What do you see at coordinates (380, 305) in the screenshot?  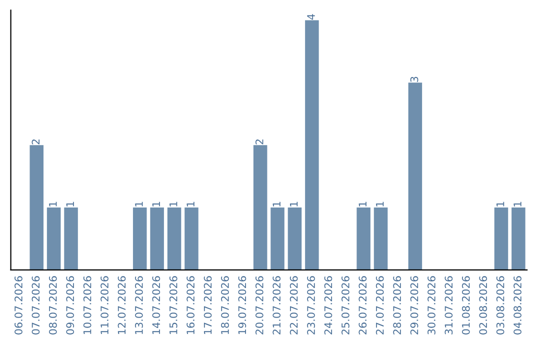 I see `x-tick-label: 27.07.2026` at bounding box center [380, 305].